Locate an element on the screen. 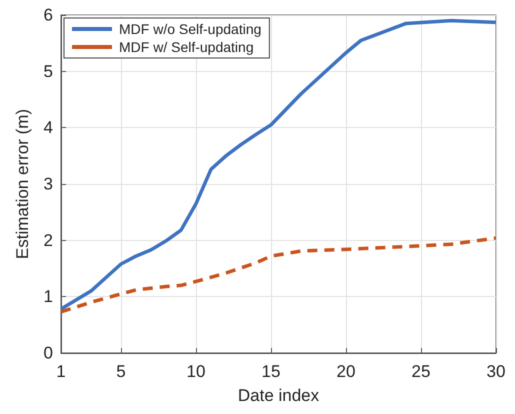 This screenshot has width=515, height=414. x-tick-label: 1 is located at coordinates (61, 371).